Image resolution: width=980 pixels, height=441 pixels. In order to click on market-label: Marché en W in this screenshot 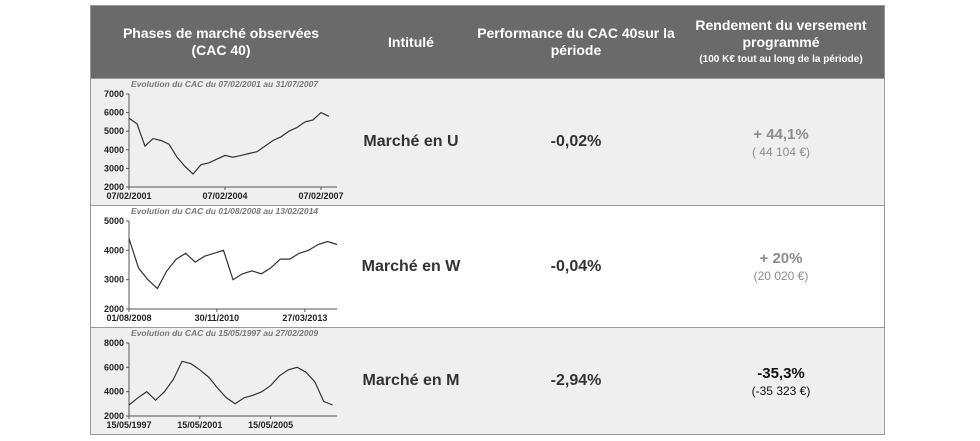, I will do `click(411, 266)`.